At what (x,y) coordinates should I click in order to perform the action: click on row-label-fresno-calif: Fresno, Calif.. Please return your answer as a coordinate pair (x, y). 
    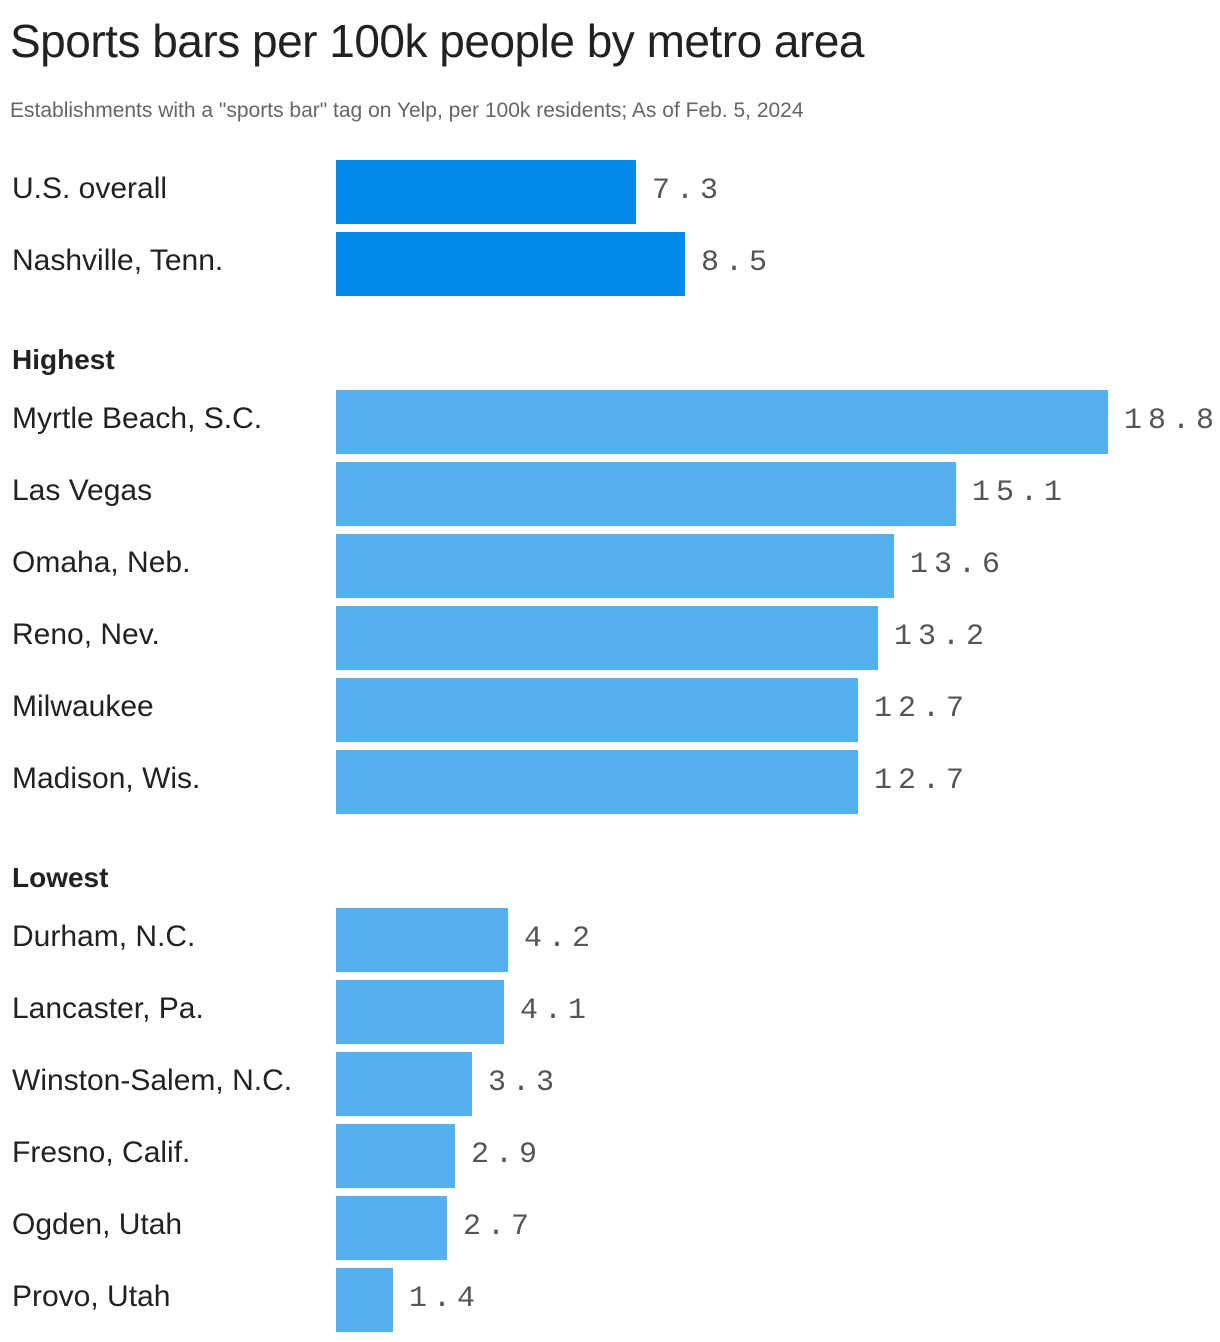
    Looking at the image, I should click on (101, 1152).